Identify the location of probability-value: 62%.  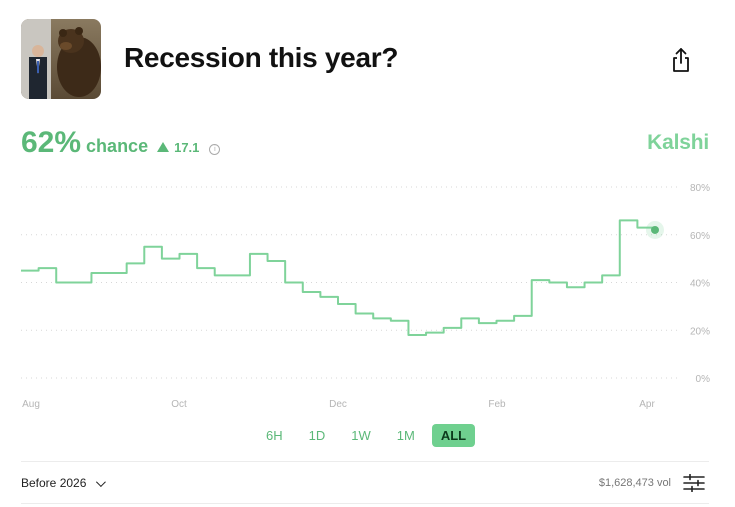
(51, 142).